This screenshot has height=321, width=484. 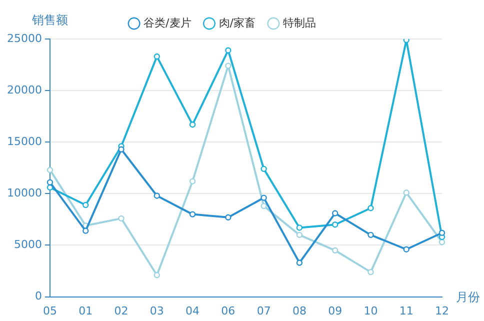 I want to click on x-tick-label: 02, so click(x=121, y=311).